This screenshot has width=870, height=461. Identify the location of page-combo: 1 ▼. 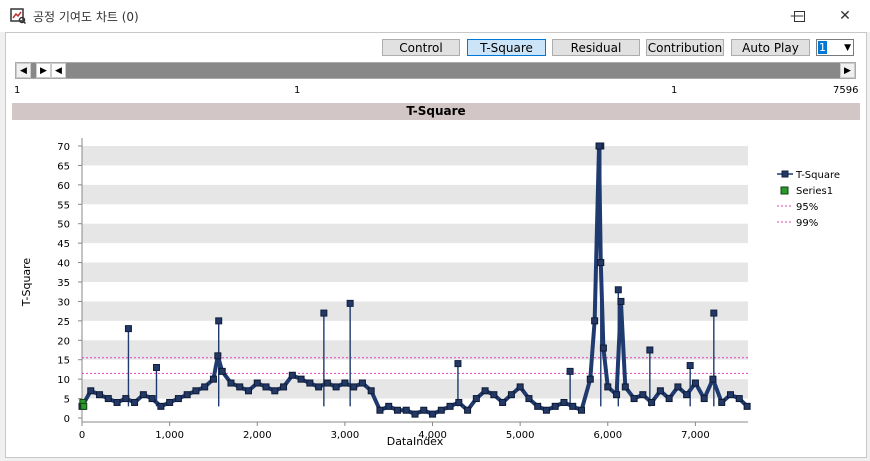
(835, 47).